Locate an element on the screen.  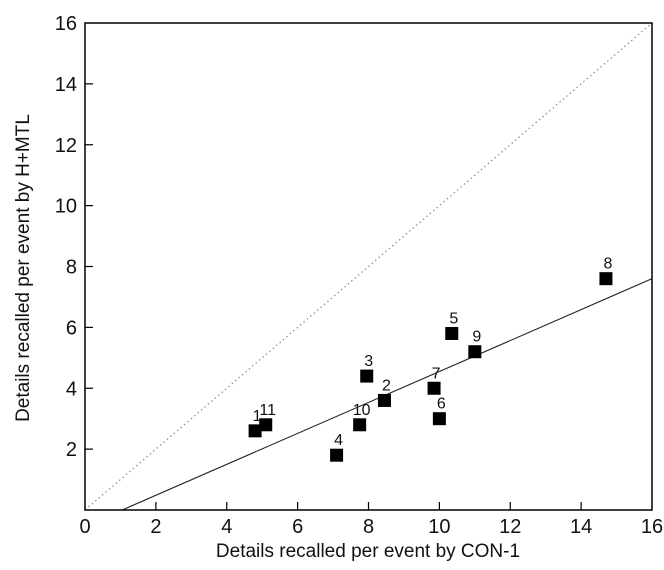
x-tick-label: 0 is located at coordinates (84, 527).